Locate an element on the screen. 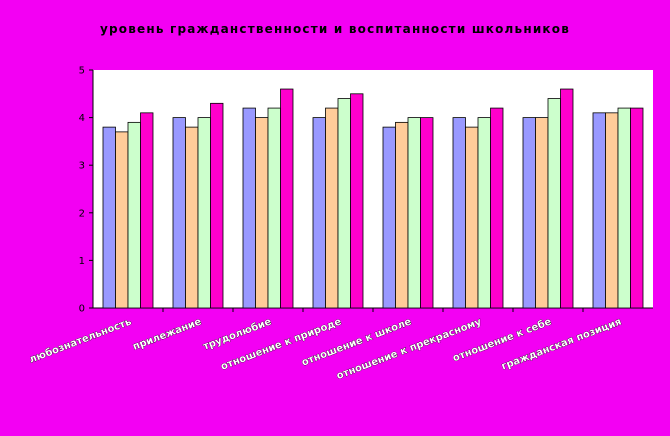  x-tick-label: гражданская позиция is located at coordinates (561, 345).